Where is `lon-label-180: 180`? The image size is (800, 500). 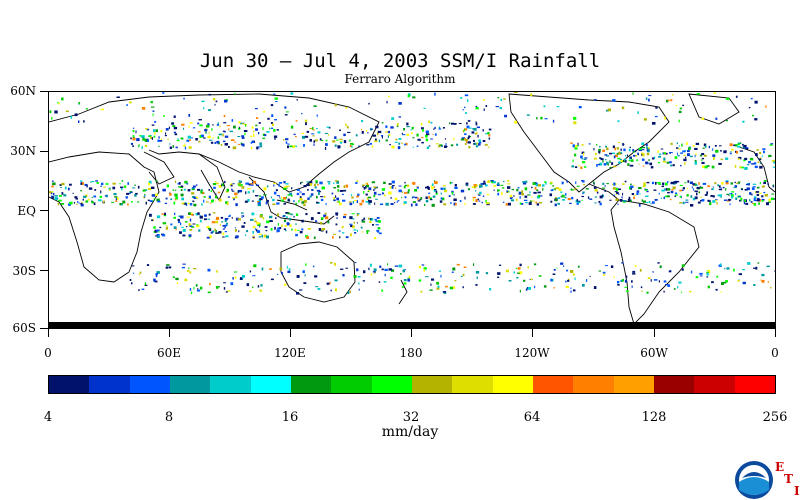 lon-label-180: 180 is located at coordinates (411, 353).